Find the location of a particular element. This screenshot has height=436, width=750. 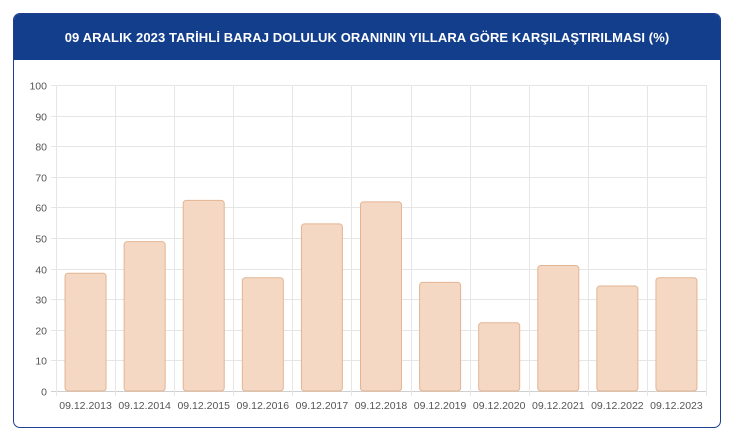

y-tick-label: 30 is located at coordinates (41, 301).